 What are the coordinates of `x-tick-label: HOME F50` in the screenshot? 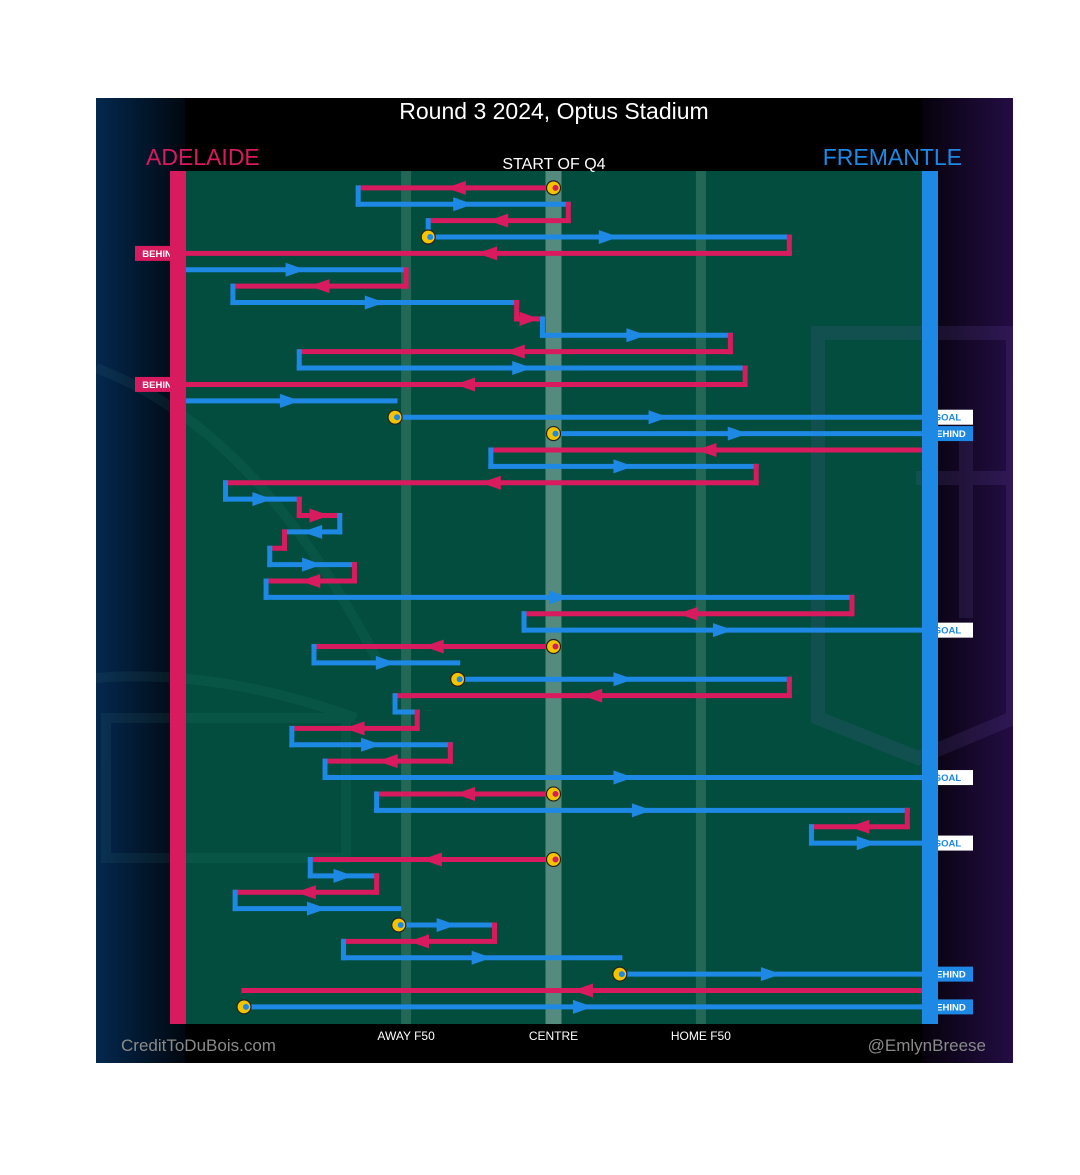 It's located at (701, 1036).